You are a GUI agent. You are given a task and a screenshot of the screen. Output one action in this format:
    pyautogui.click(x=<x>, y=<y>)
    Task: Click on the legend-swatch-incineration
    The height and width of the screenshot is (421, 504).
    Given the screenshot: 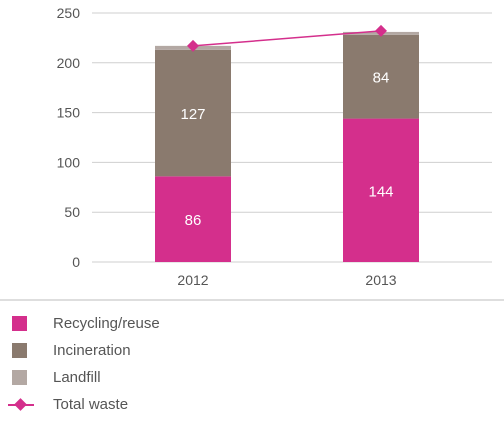 What is the action you would take?
    pyautogui.click(x=19, y=350)
    